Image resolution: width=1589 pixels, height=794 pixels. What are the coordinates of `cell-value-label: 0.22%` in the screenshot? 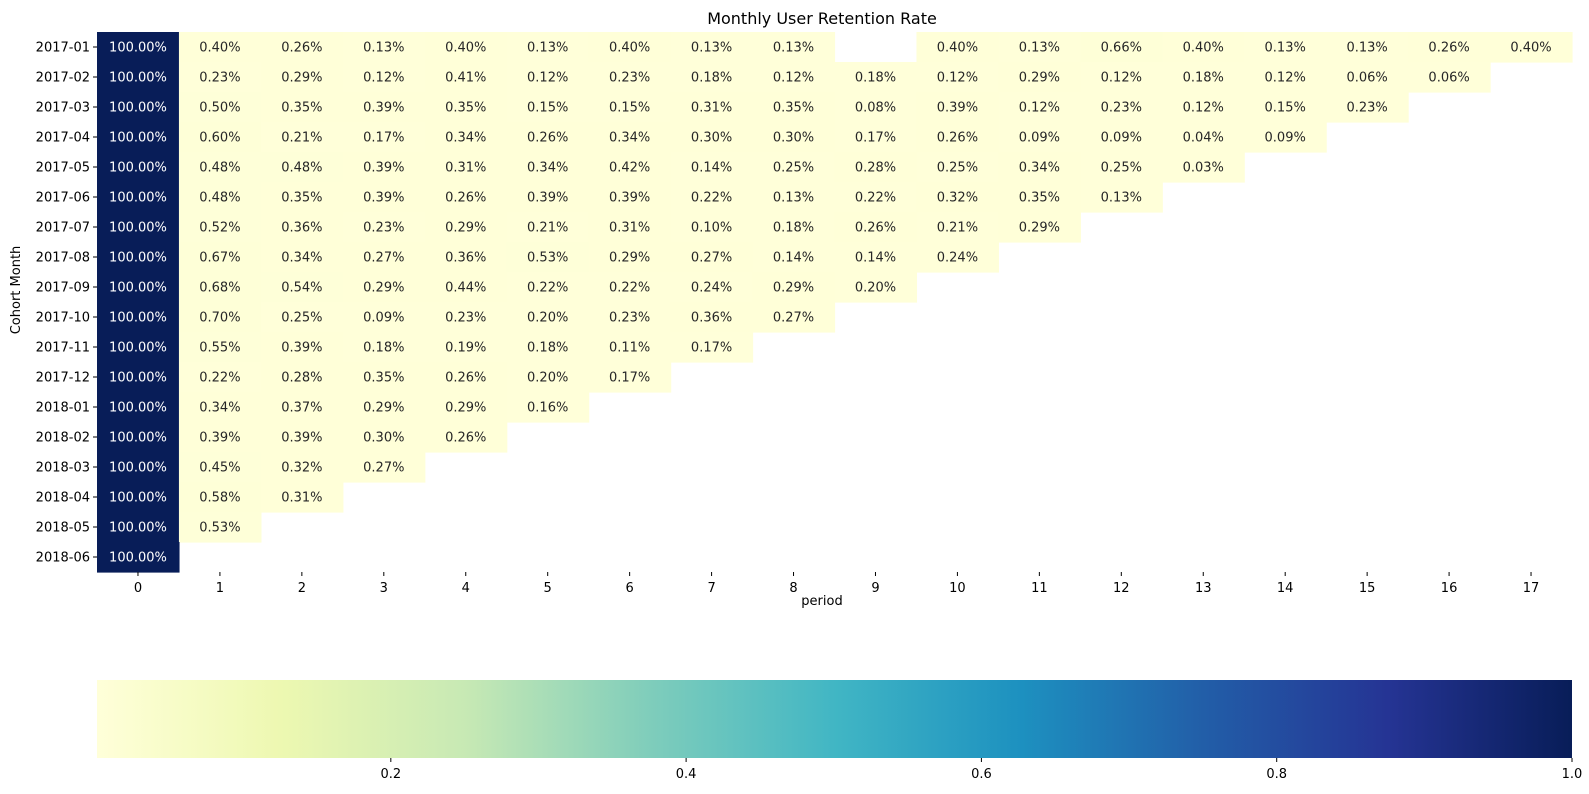 It's located at (629, 288).